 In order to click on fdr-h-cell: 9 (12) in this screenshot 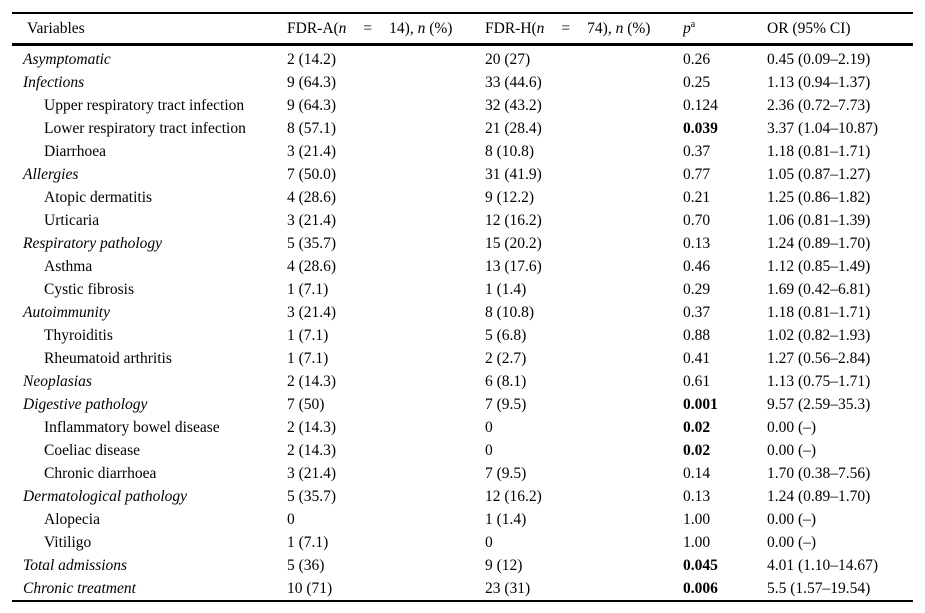, I will do `click(504, 565)`.